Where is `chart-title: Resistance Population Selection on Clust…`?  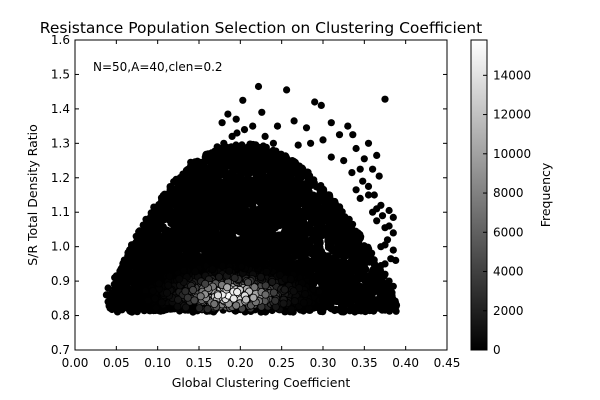 chart-title: Resistance Population Selection on Clust… is located at coordinates (261, 28).